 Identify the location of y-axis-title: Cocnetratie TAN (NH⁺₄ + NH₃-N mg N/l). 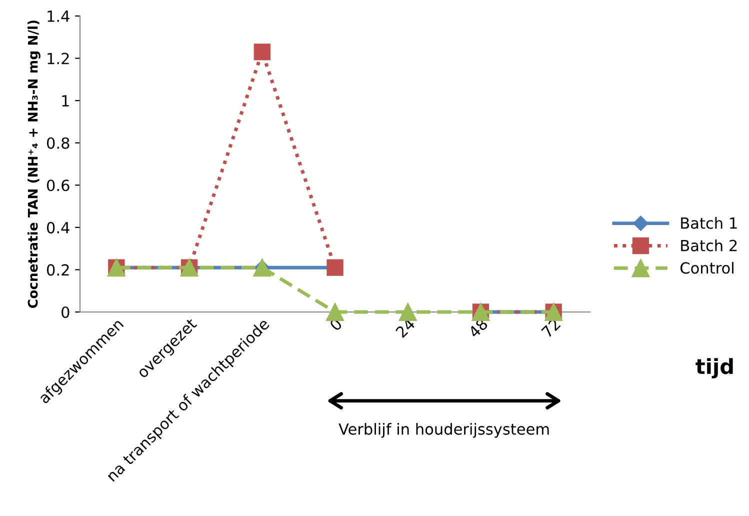
(34, 164).